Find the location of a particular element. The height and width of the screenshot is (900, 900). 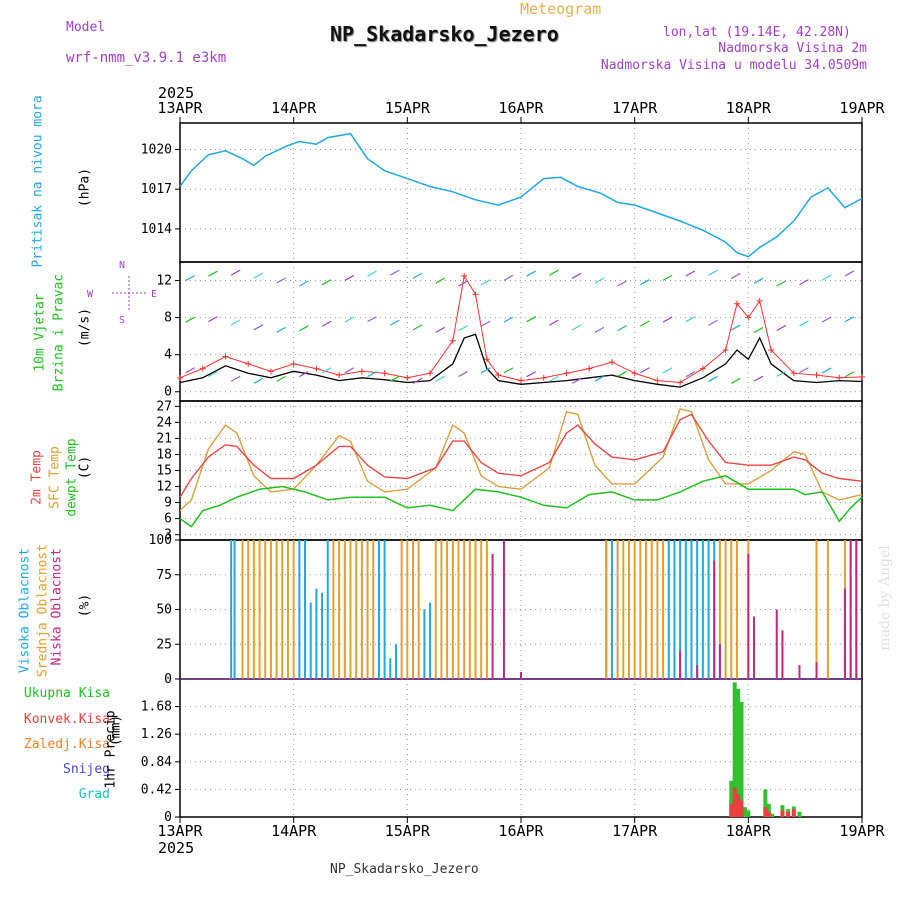

x-tick-label-bottom: 17APR is located at coordinates (635, 831).